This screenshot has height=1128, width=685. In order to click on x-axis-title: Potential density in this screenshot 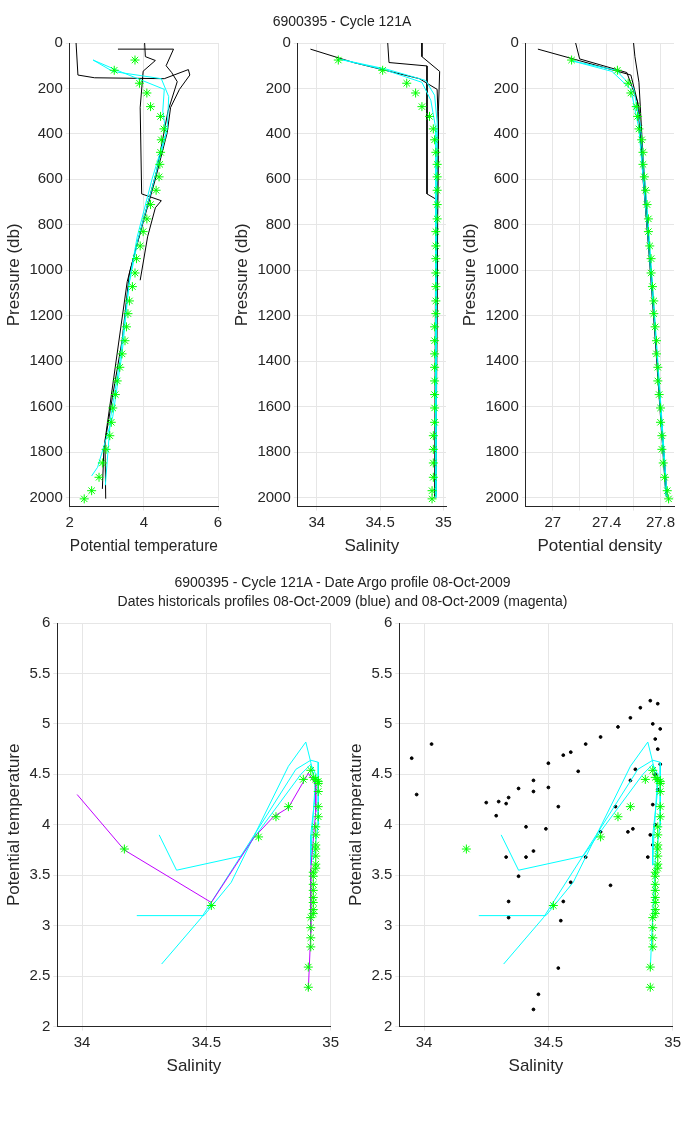, I will do `click(600, 546)`.